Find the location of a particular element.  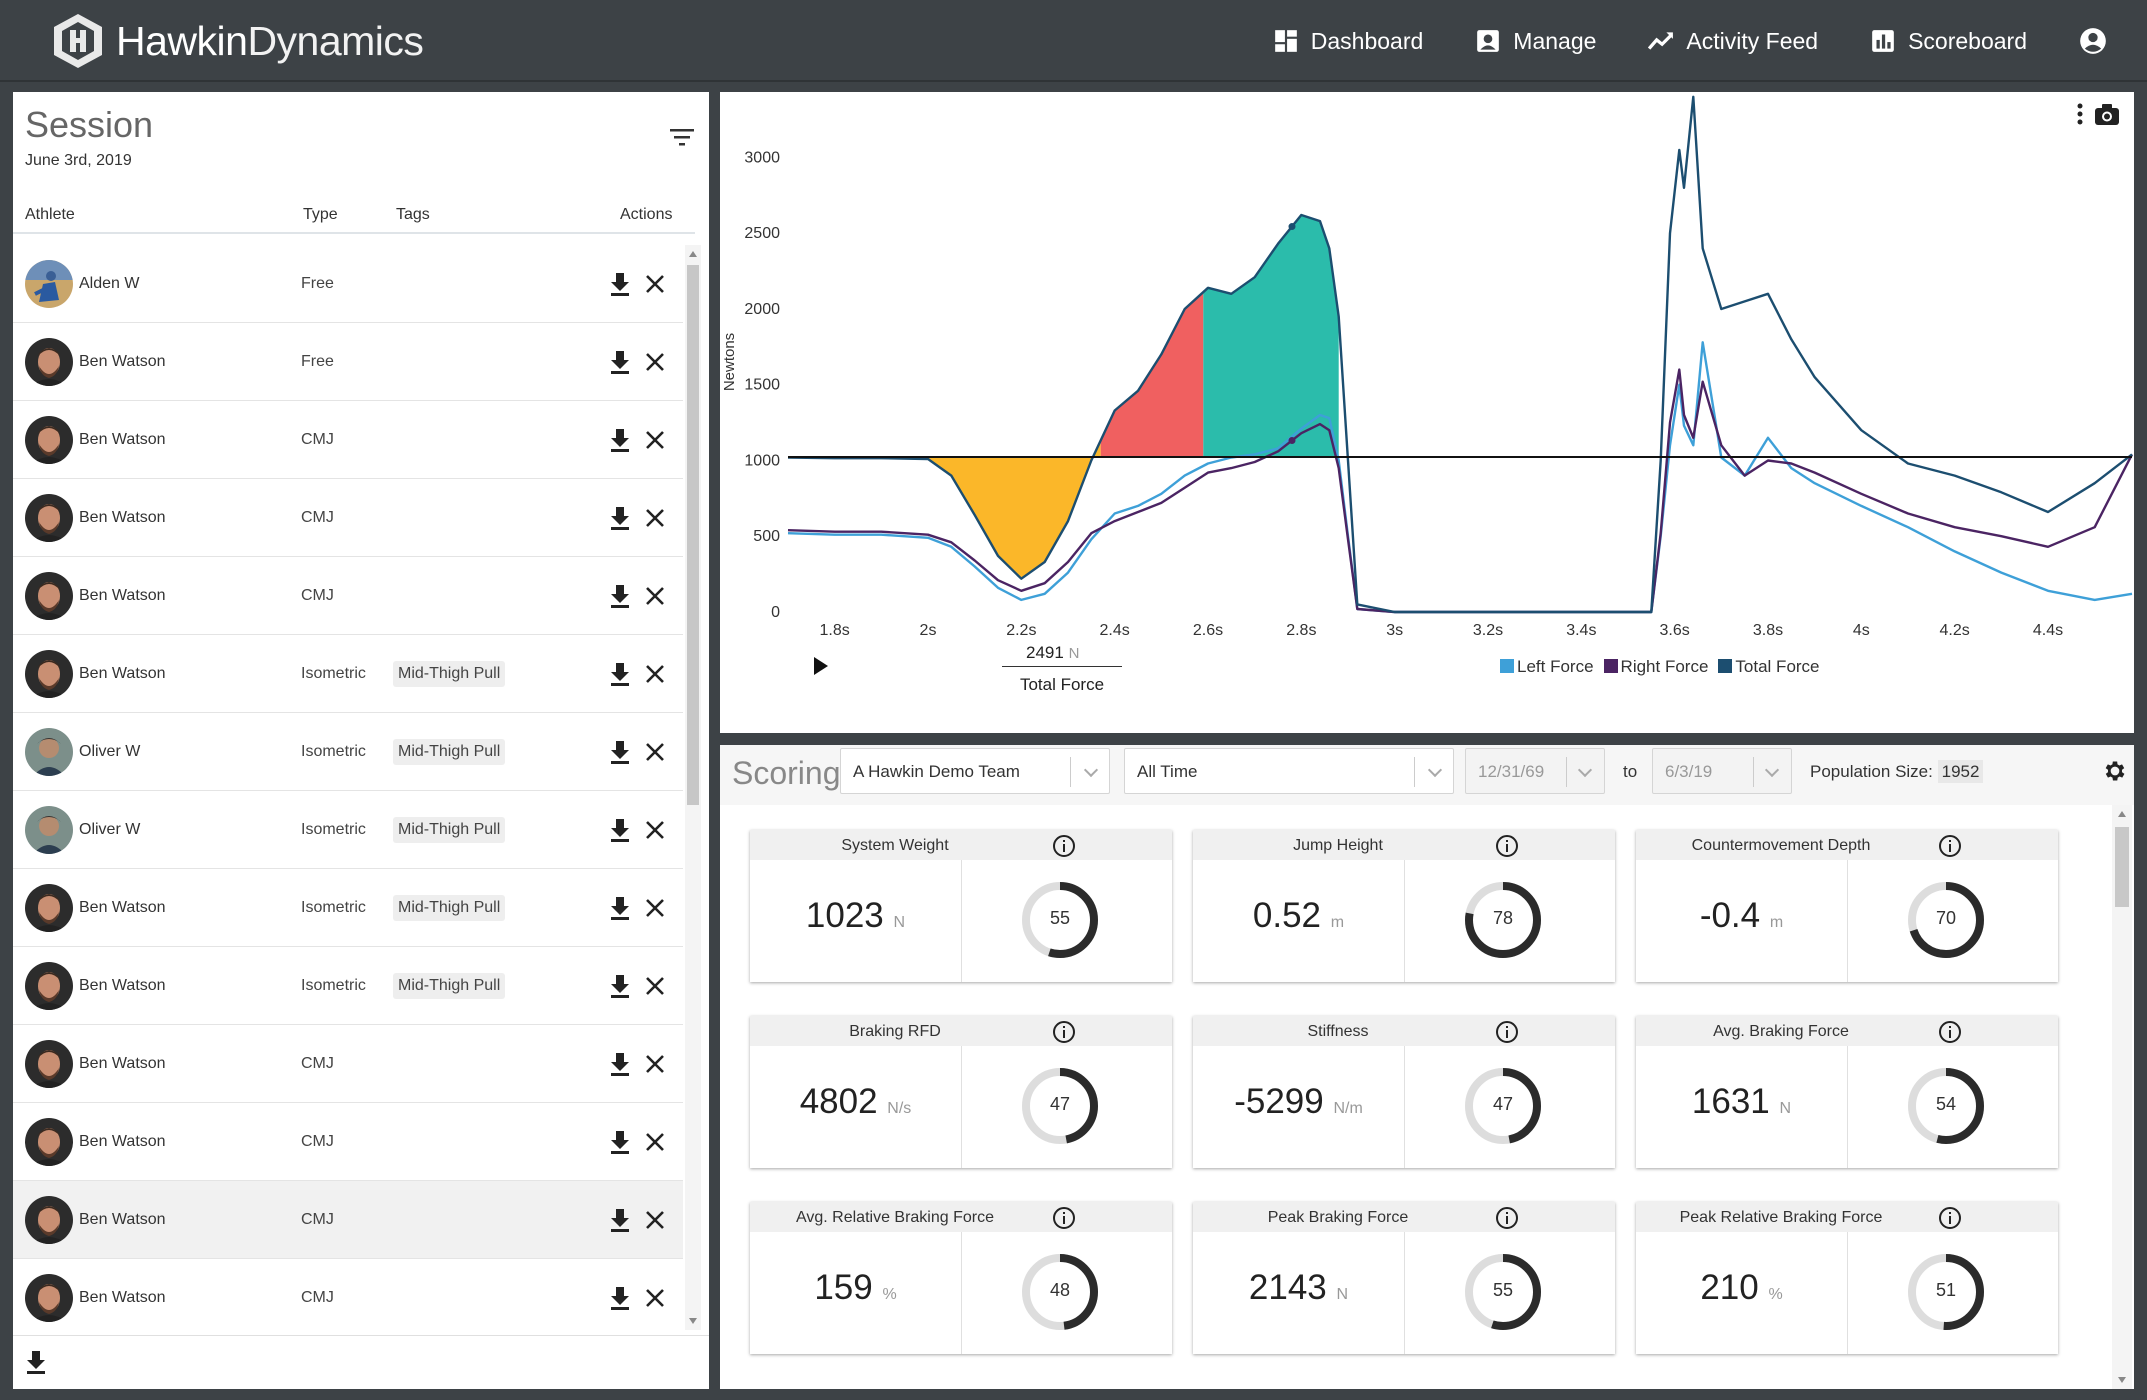

team-select: A Hawkin Demo Team is located at coordinates (975, 771).